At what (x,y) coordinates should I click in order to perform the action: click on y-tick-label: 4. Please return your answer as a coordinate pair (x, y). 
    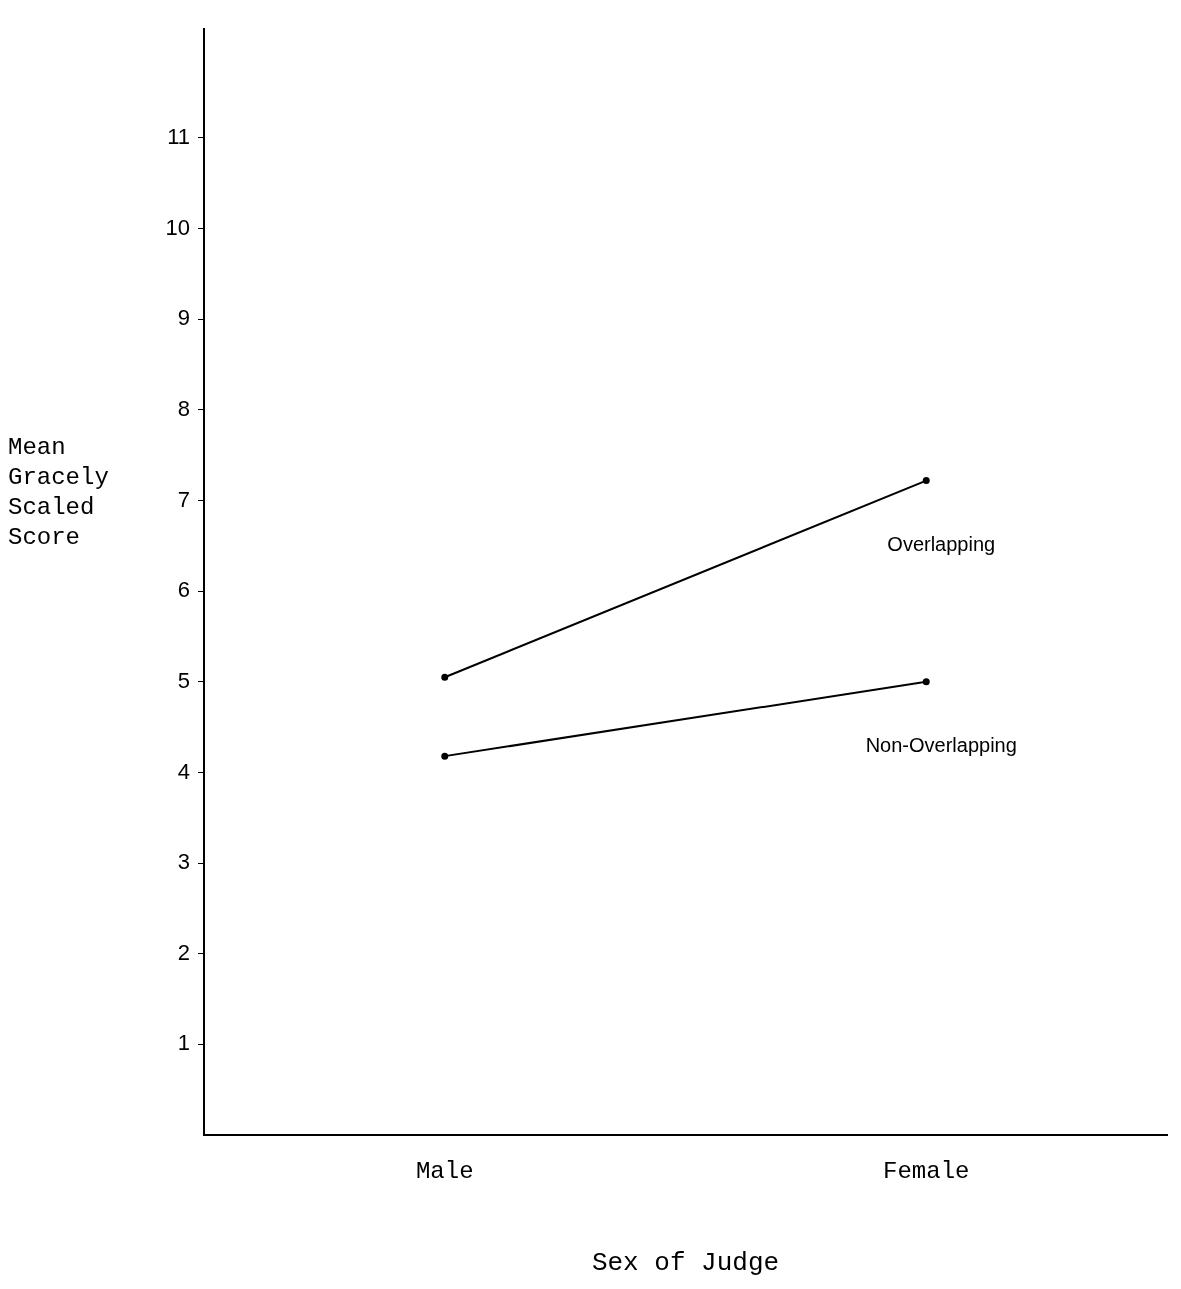
    Looking at the image, I should click on (183, 771).